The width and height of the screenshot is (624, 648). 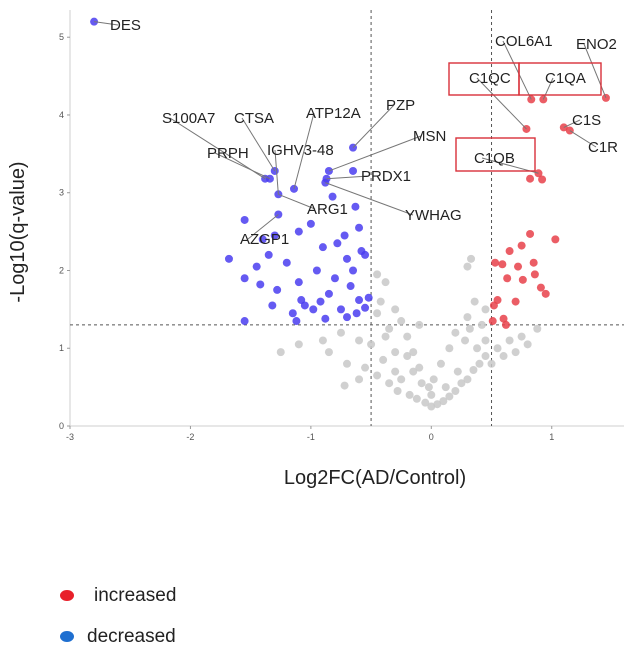 I want to click on y-tick-label: 2, so click(x=61, y=270).